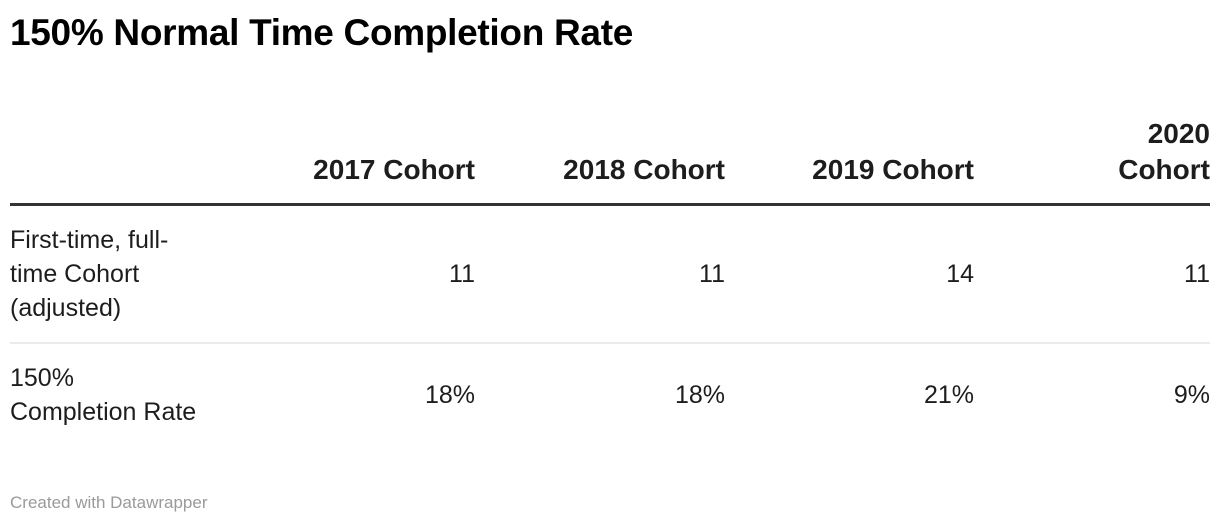 The height and width of the screenshot is (526, 1220). I want to click on row-label-cohort-adjusted: First-time, full-time Cohort (adjusted), so click(117, 274).